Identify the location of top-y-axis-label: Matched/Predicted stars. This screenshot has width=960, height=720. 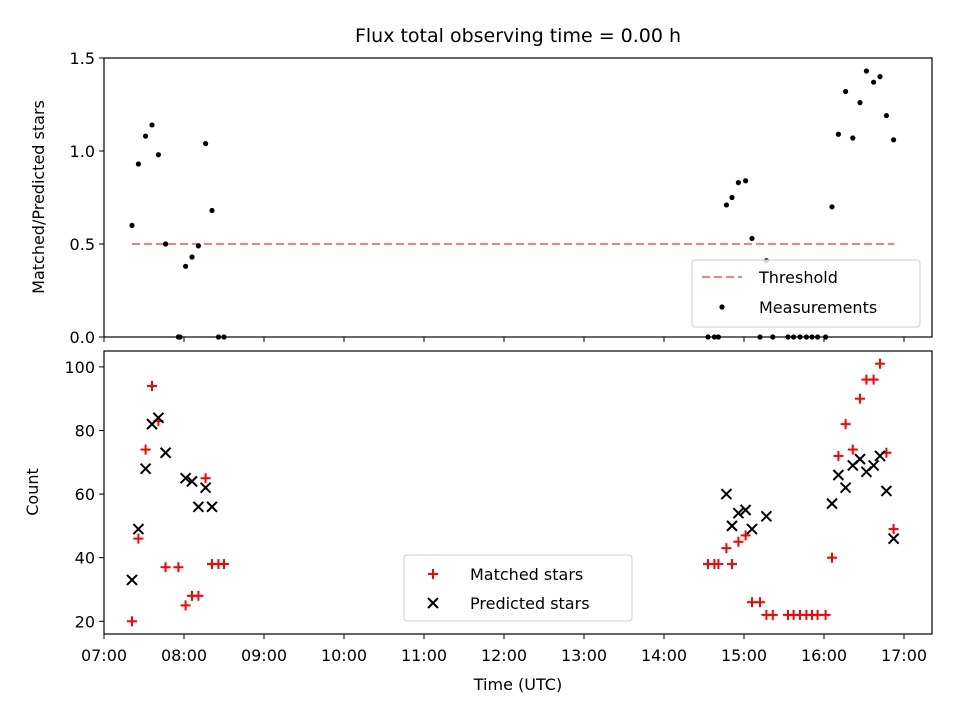
(38, 197).